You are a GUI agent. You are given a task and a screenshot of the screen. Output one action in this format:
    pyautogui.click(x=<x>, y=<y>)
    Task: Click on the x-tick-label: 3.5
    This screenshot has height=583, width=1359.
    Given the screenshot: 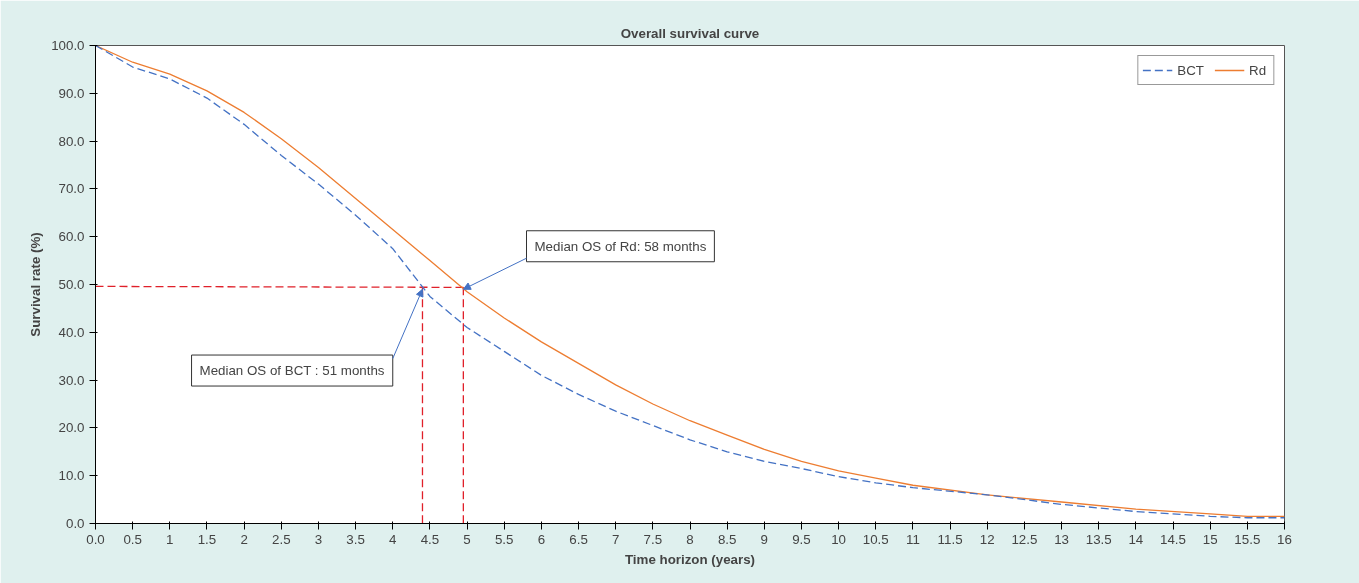 What is the action you would take?
    pyautogui.click(x=355, y=539)
    